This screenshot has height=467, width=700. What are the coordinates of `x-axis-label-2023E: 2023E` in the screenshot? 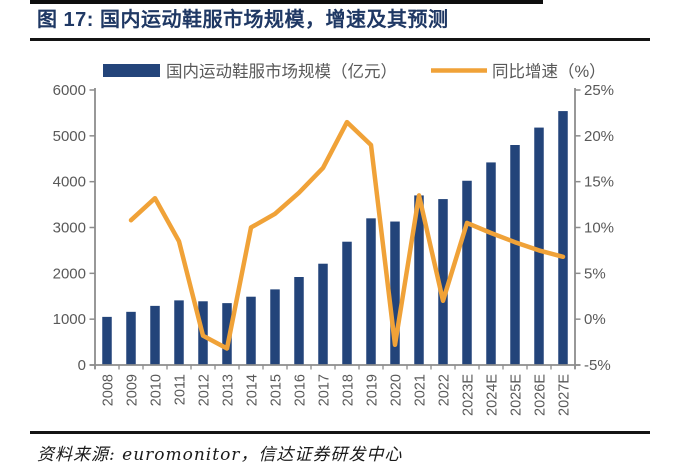 It's located at (469, 395).